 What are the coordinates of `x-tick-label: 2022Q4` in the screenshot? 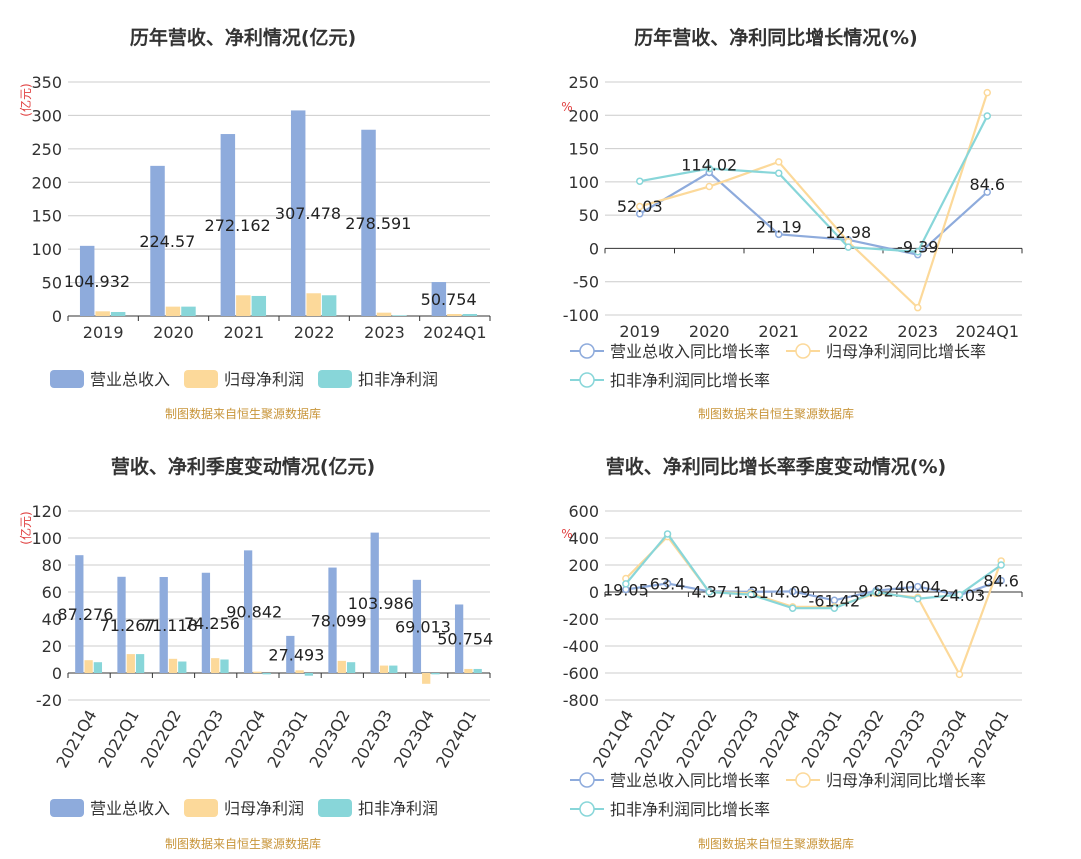 It's located at (245, 739).